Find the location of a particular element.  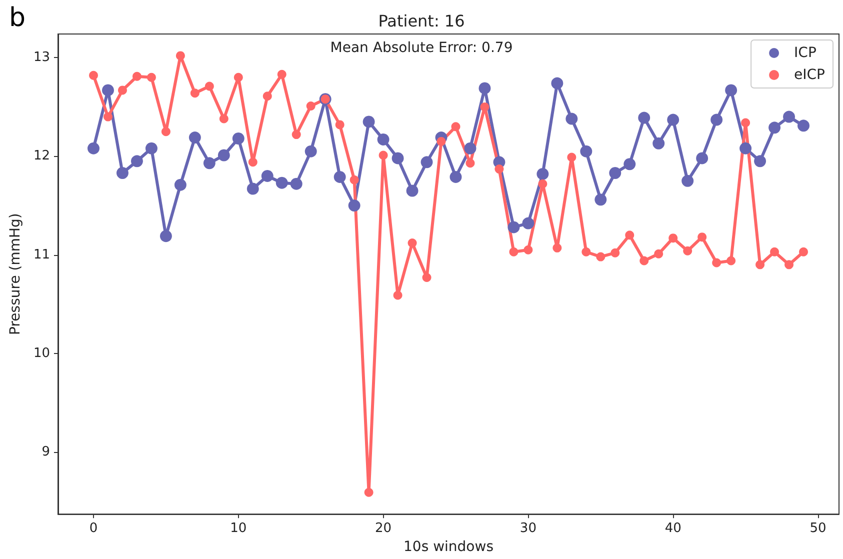

chart-title: Patient: 16 is located at coordinates (421, 21).